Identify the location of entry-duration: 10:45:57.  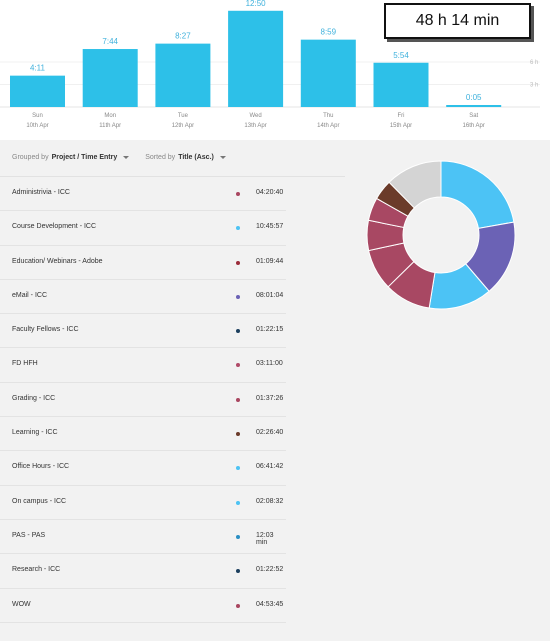
(270, 227).